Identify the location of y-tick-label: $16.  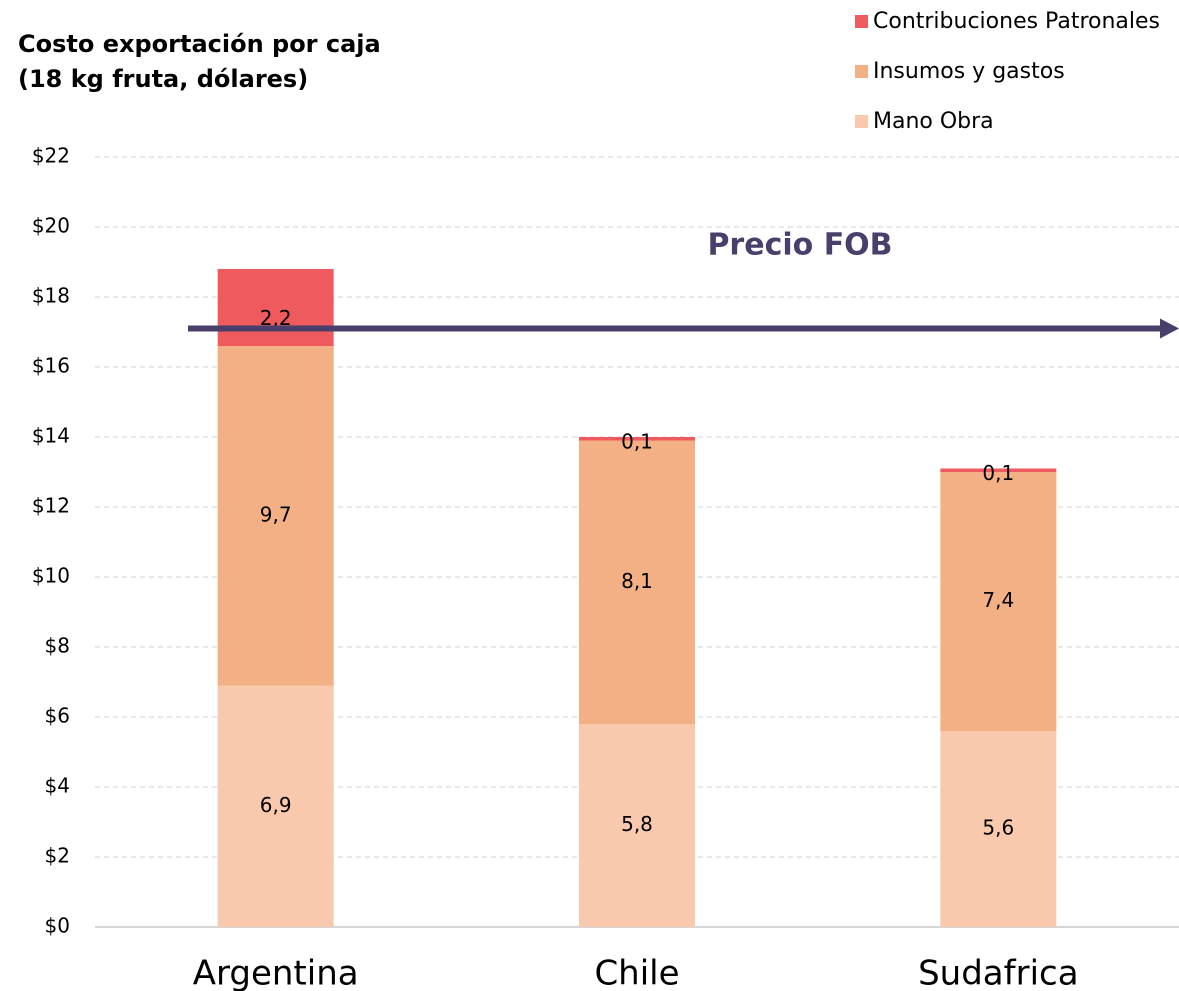
(51, 366).